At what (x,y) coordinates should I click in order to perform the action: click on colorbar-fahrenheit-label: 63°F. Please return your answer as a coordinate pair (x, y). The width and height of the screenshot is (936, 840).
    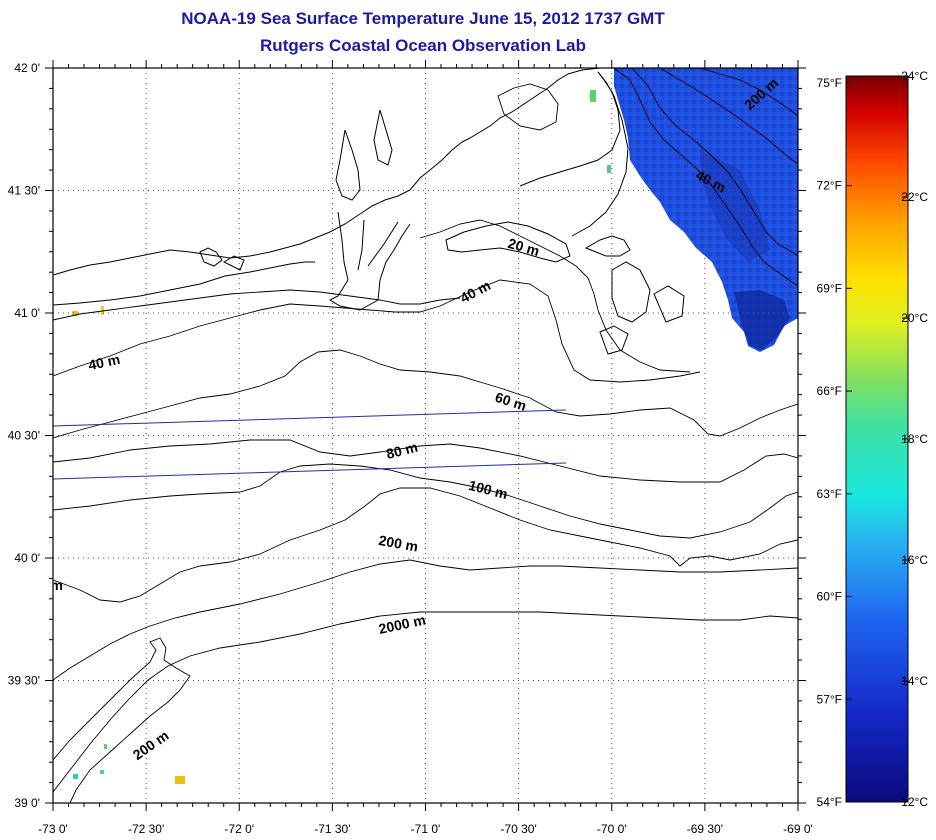
    Looking at the image, I should click on (829, 494).